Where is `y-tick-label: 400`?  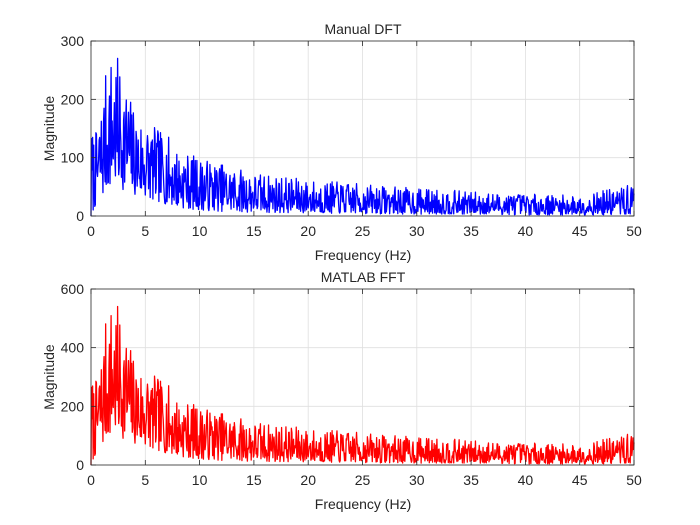 y-tick-label: 400 is located at coordinates (73, 348).